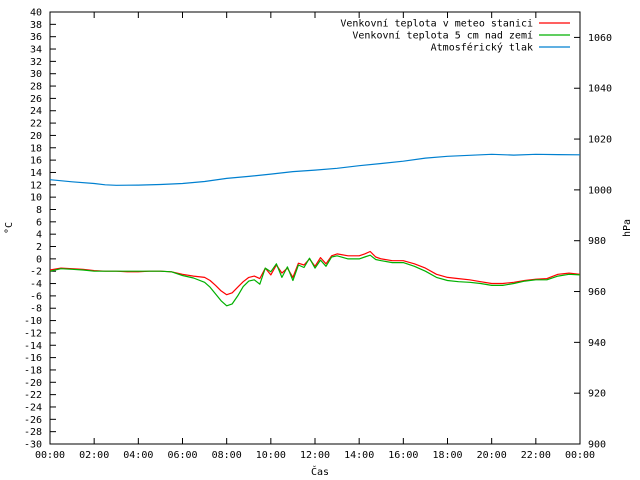  Describe the element at coordinates (597, 292) in the screenshot. I see `y2-tick-label: 960` at that location.